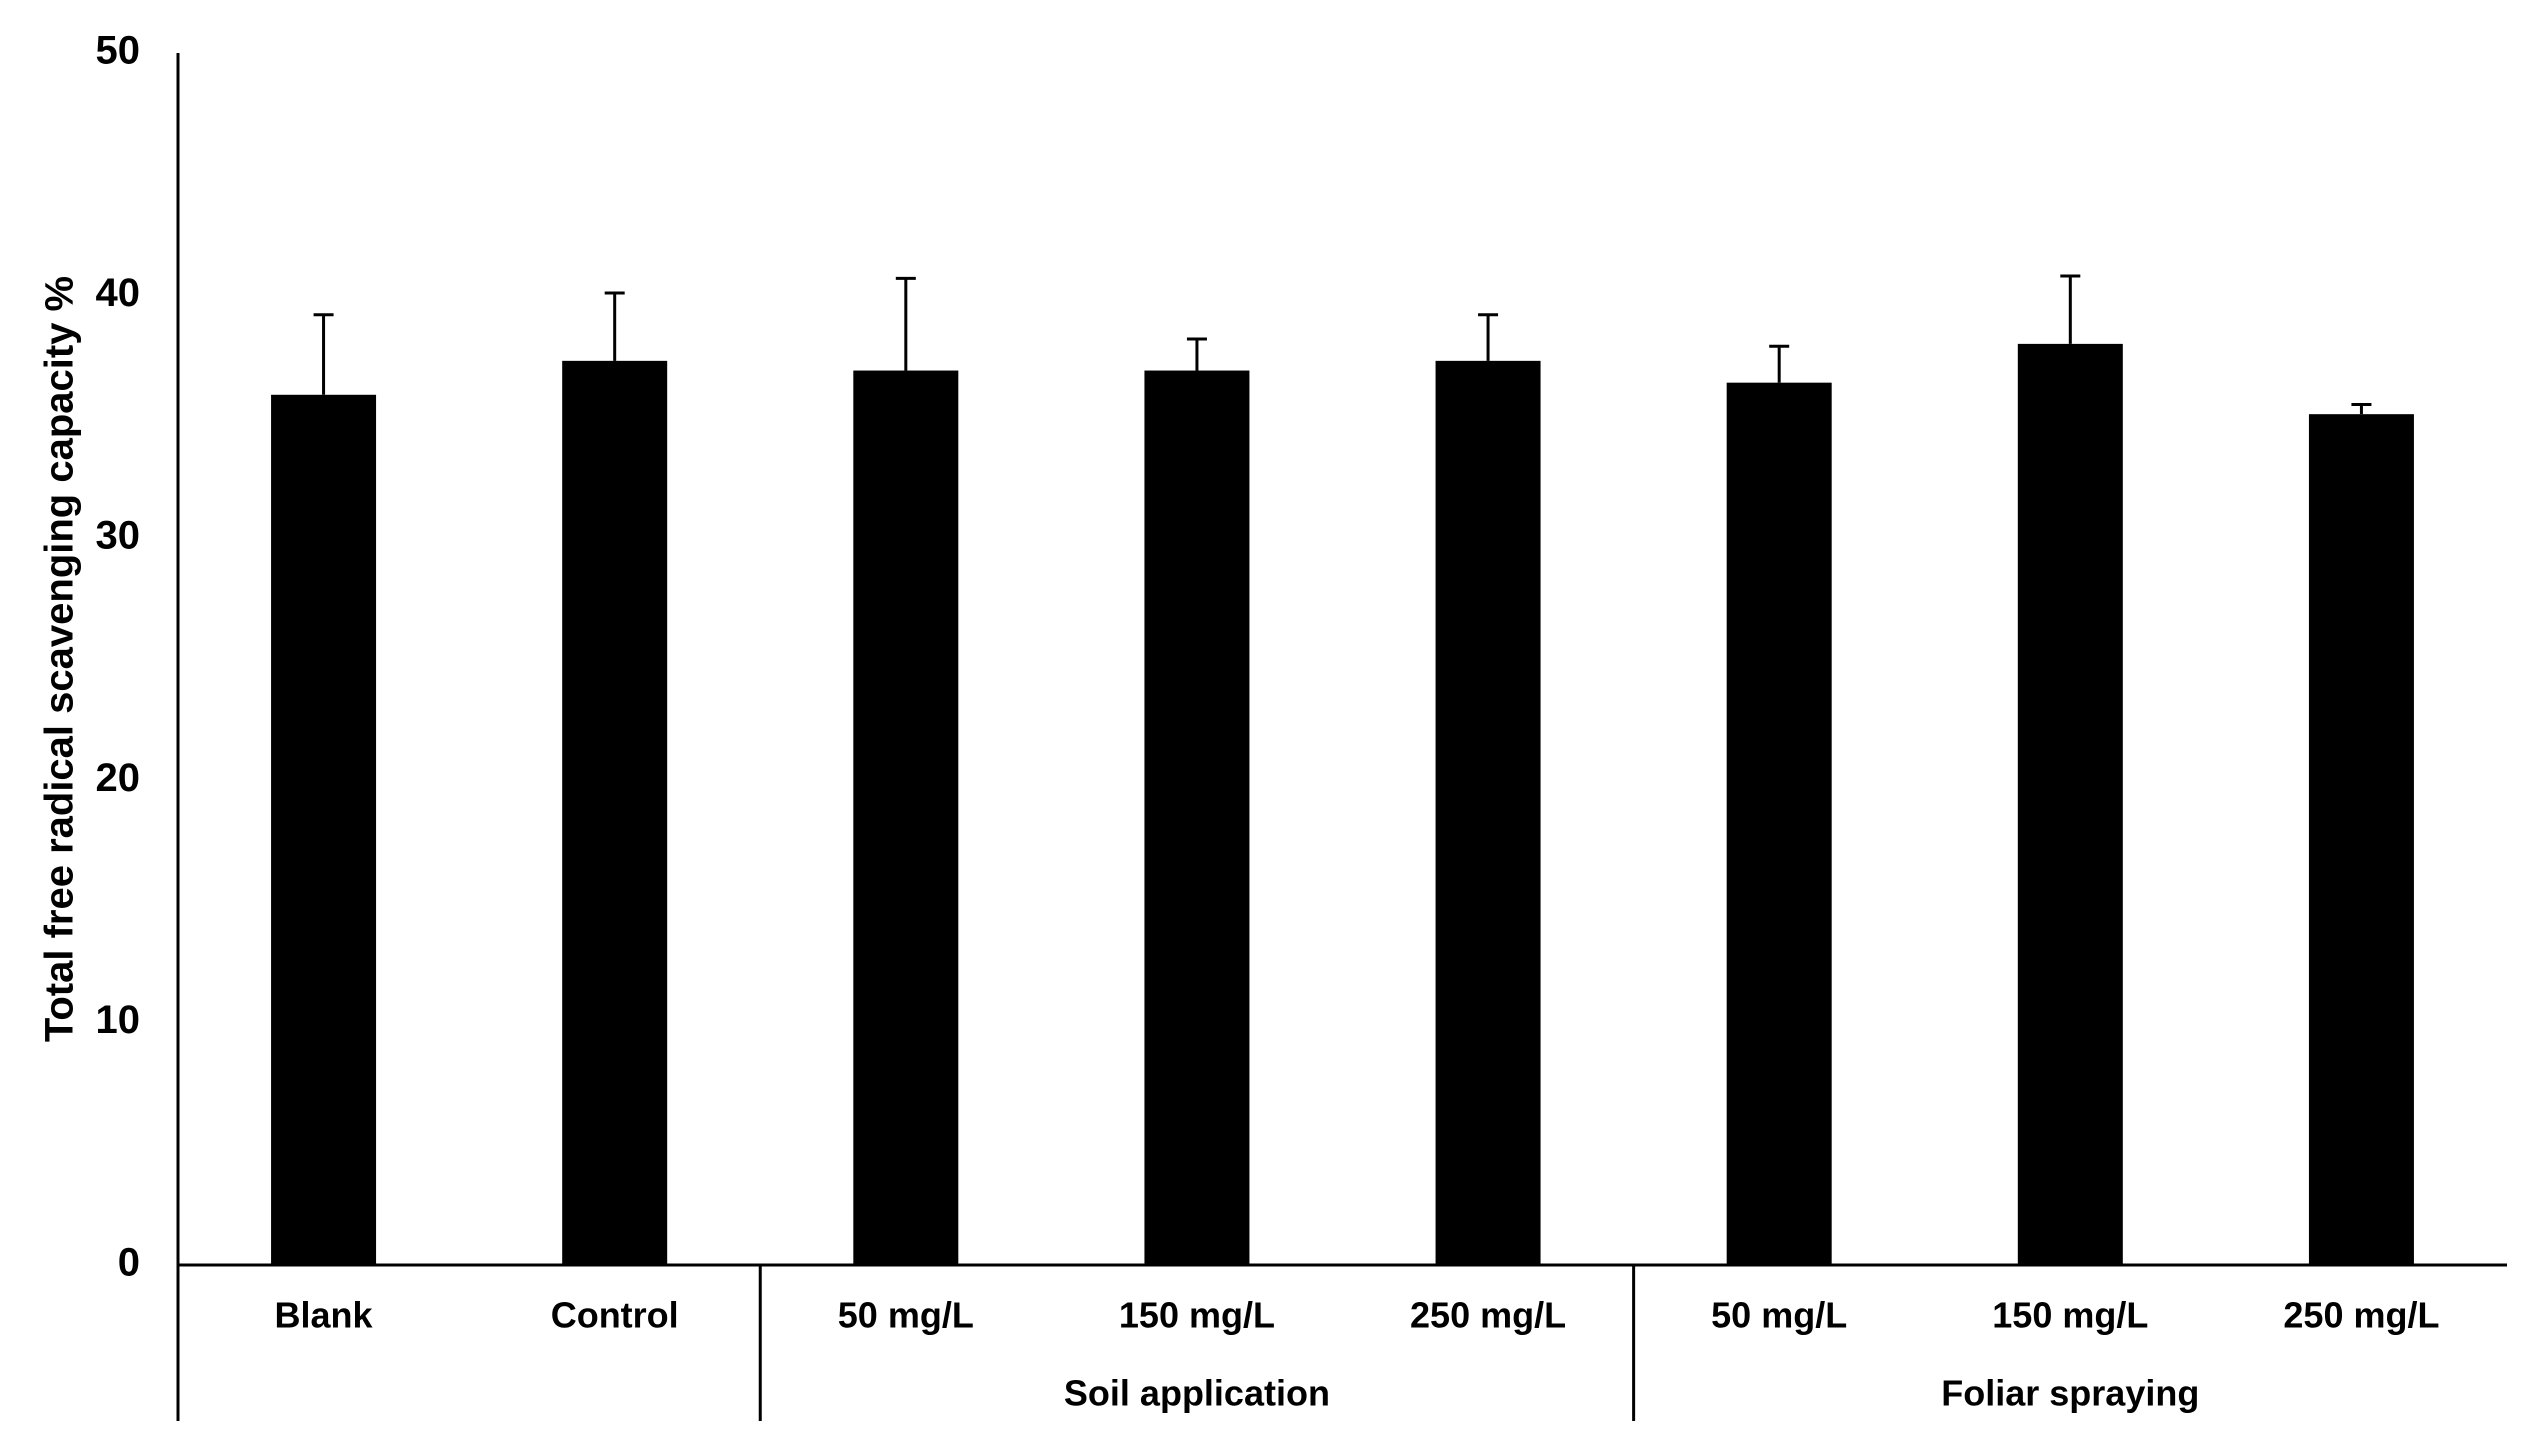  What do you see at coordinates (118, 51) in the screenshot?
I see `y-tick-label: 50` at bounding box center [118, 51].